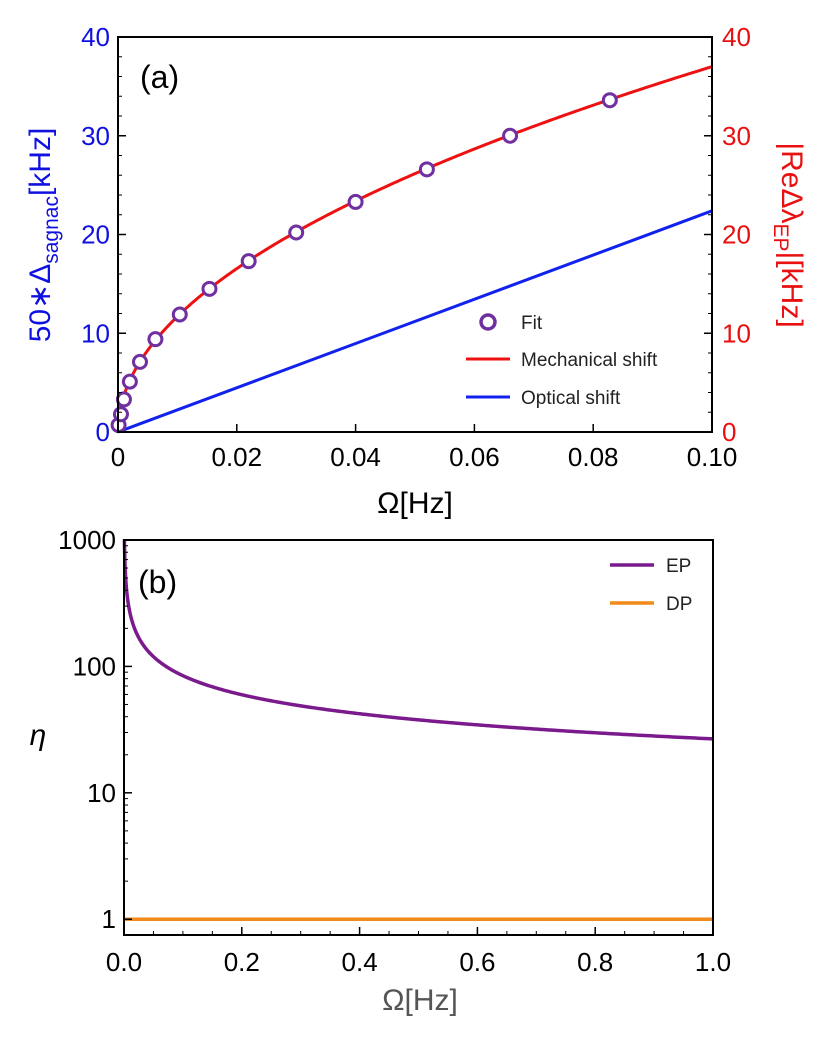 The width and height of the screenshot is (830, 1038). I want to click on panel-a-legend: Fit Mechanical shift Optical shift, so click(562, 361).